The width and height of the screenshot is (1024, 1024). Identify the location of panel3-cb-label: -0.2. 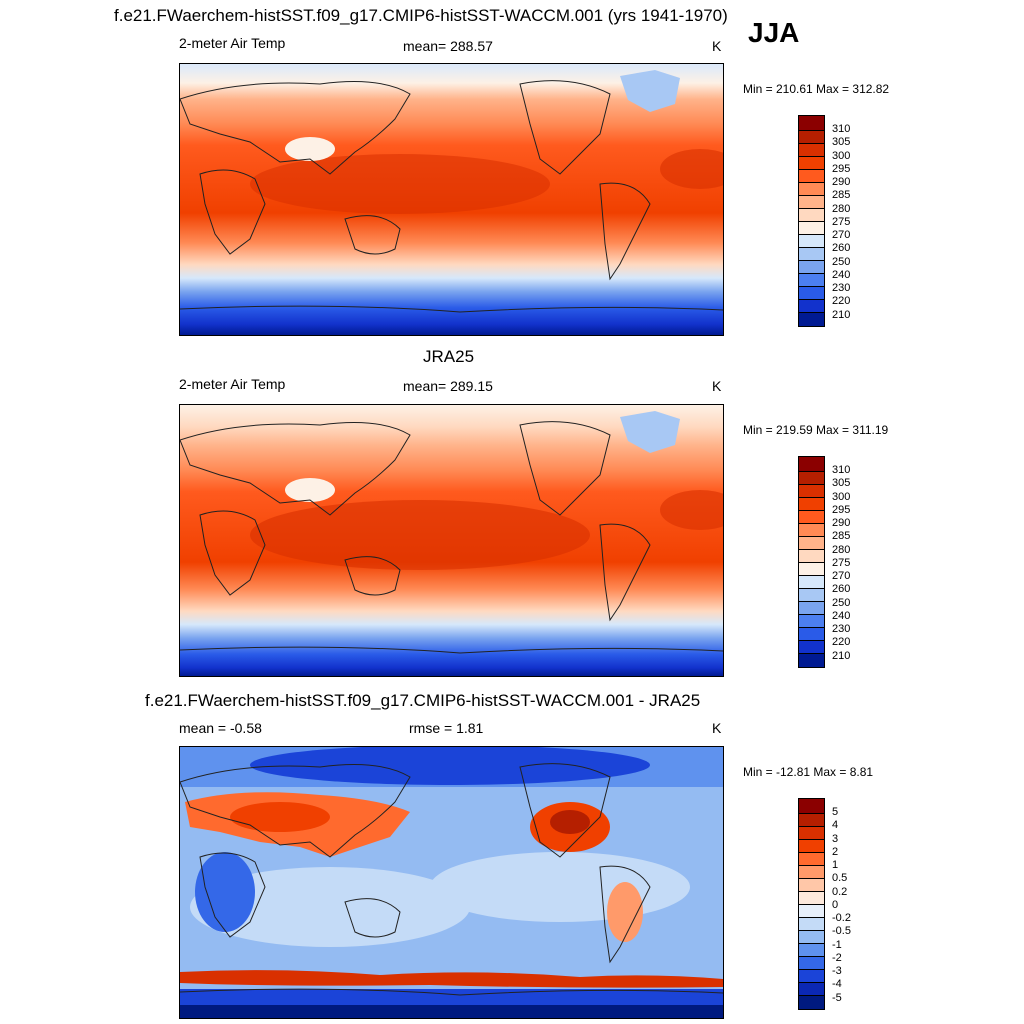
(841, 918).